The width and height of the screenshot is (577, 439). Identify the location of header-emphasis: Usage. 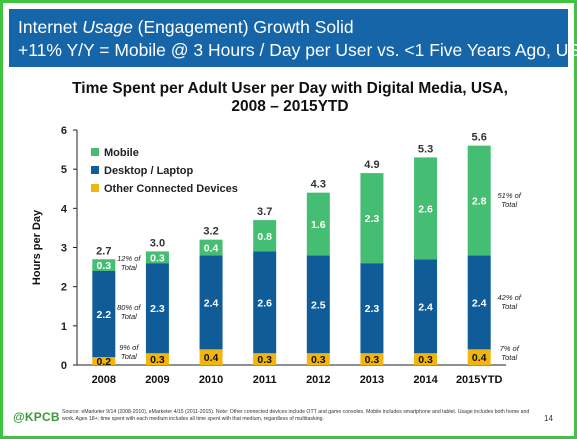
(107, 27).